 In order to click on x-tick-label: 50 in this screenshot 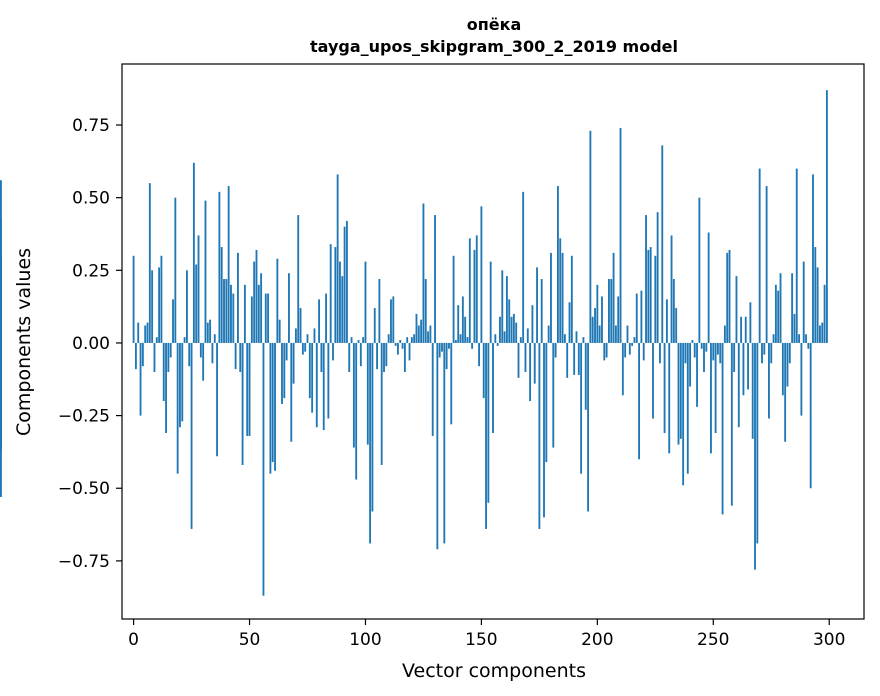, I will do `click(250, 640)`.